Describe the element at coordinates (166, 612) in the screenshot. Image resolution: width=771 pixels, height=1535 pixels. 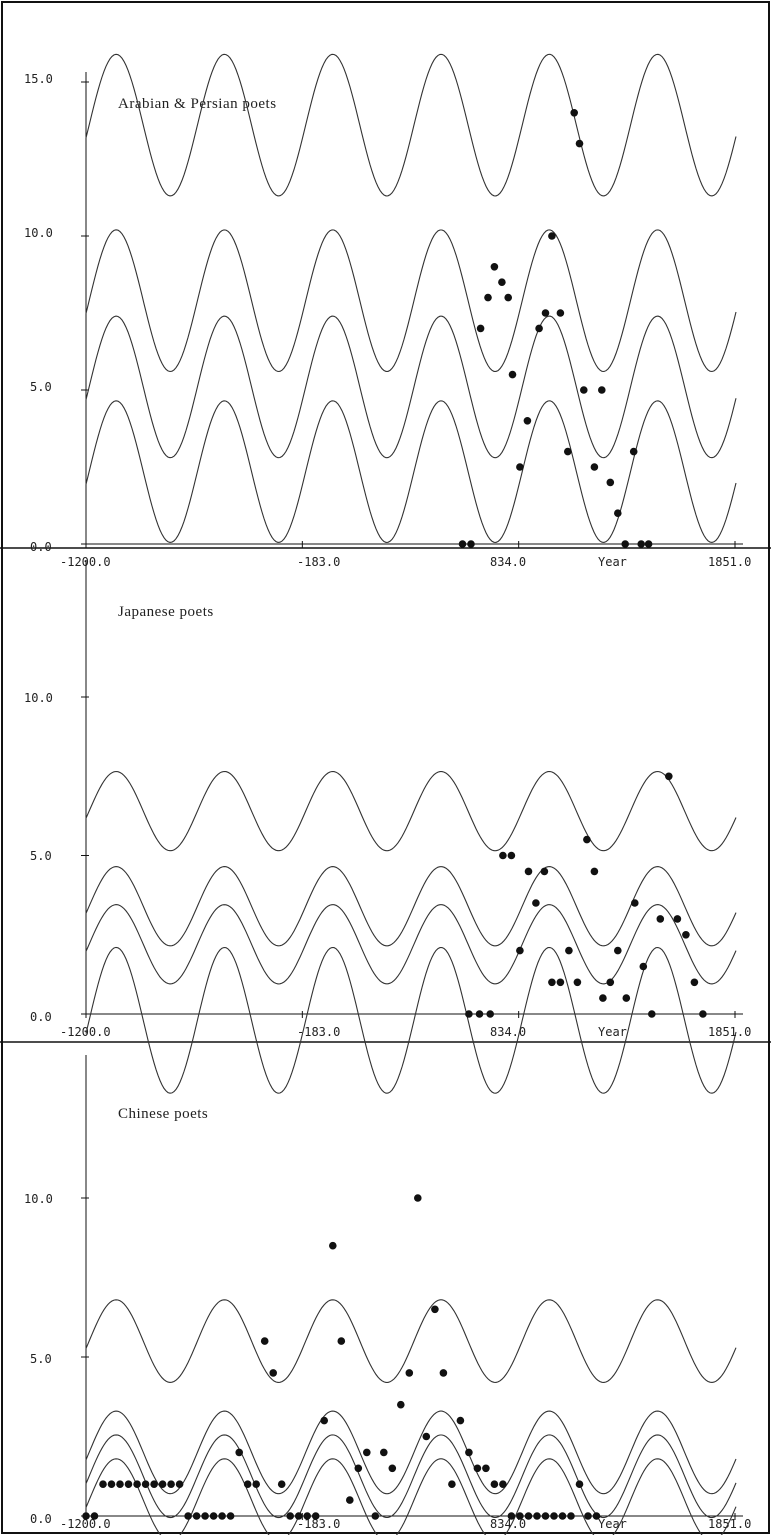
I see `panel-title: Japanese poets` at that location.